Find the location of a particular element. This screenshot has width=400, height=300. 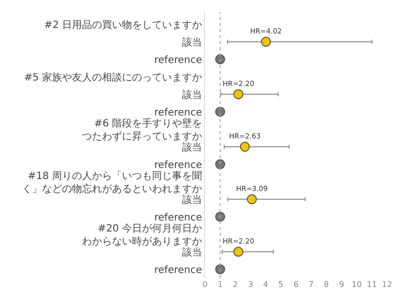

y-tick-label: #20 今日が何月何日かわからない時がありますか is located at coordinates (142, 235).